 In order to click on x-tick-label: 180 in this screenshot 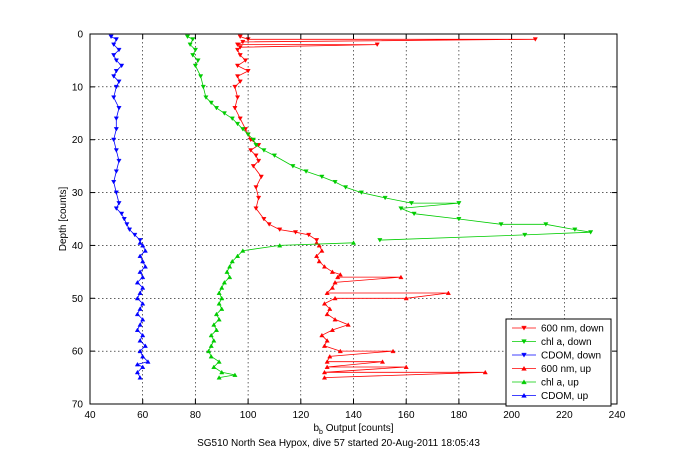, I will do `click(459, 415)`.